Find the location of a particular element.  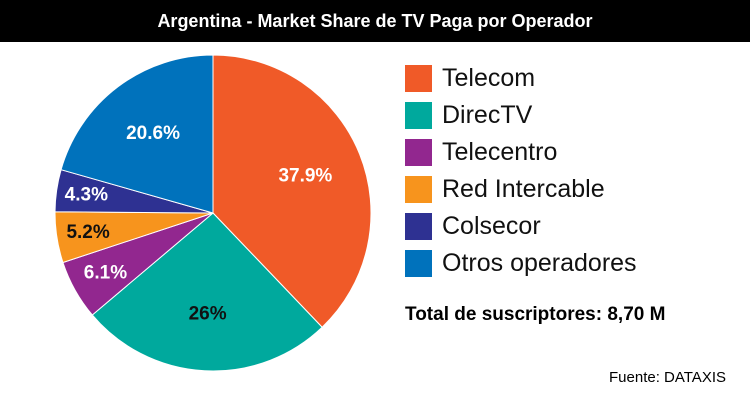

legend-swatch-telecom is located at coordinates (418, 78).